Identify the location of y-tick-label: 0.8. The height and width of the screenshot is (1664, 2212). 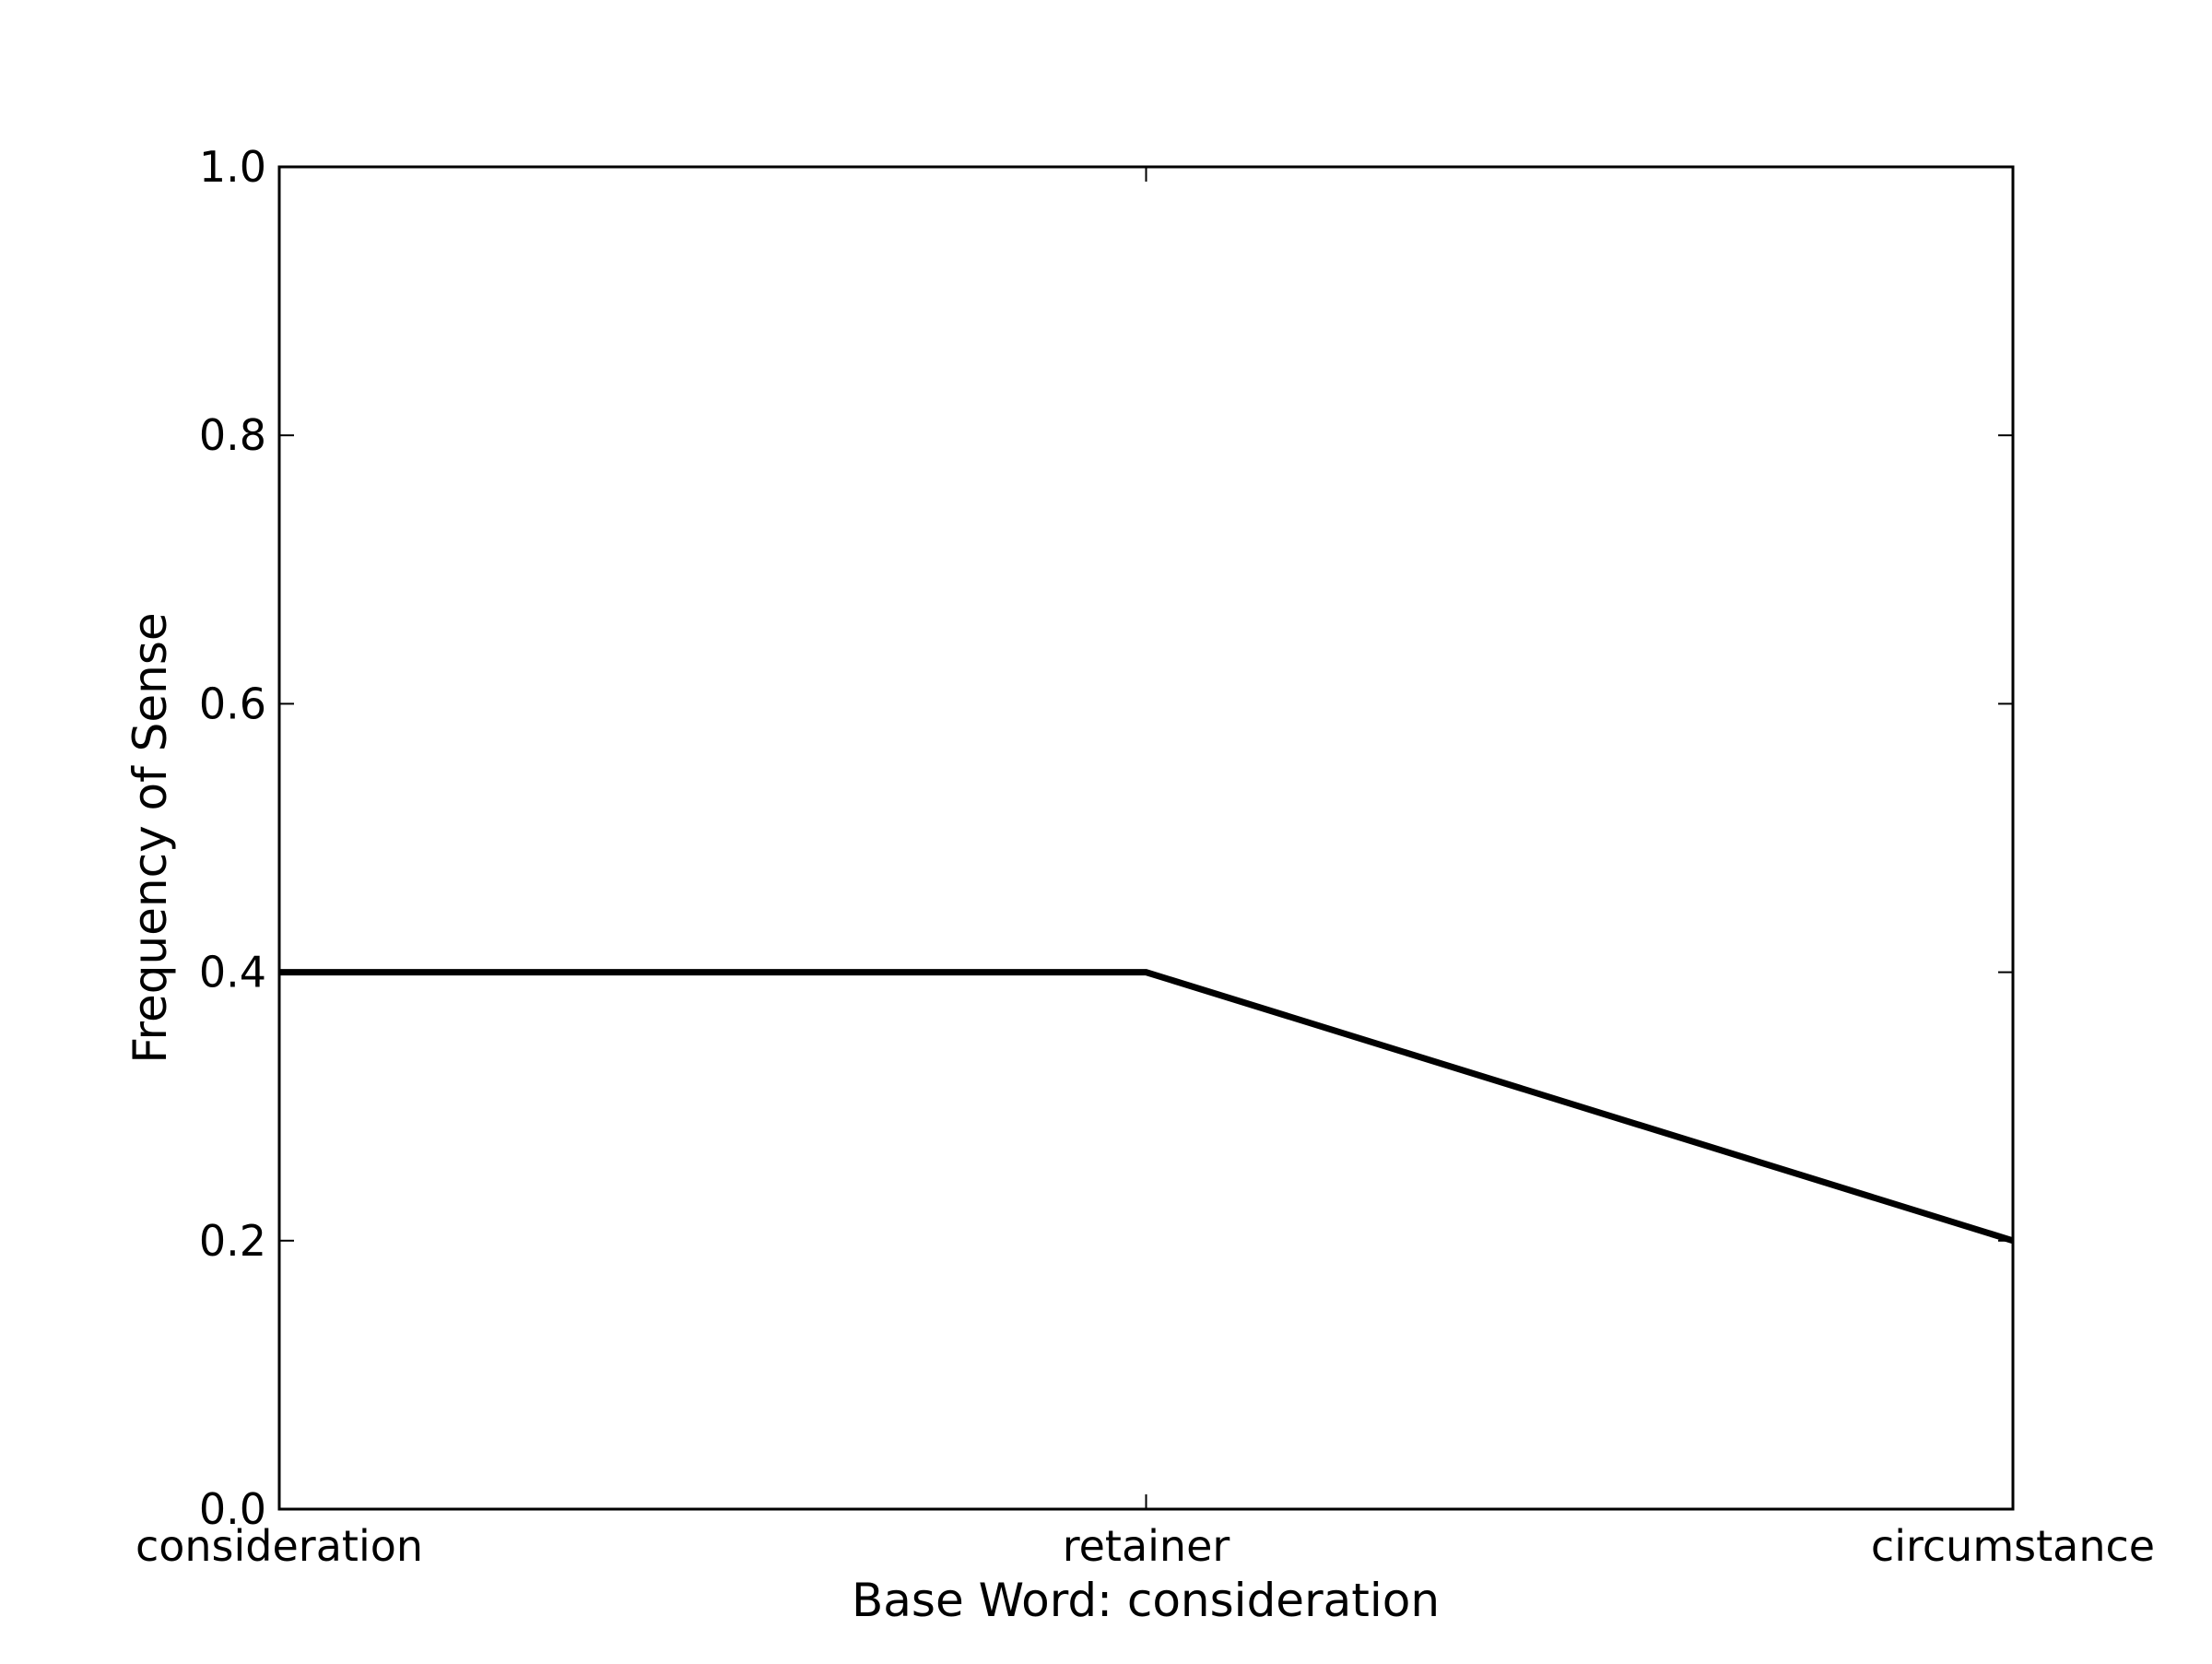
(232, 435).